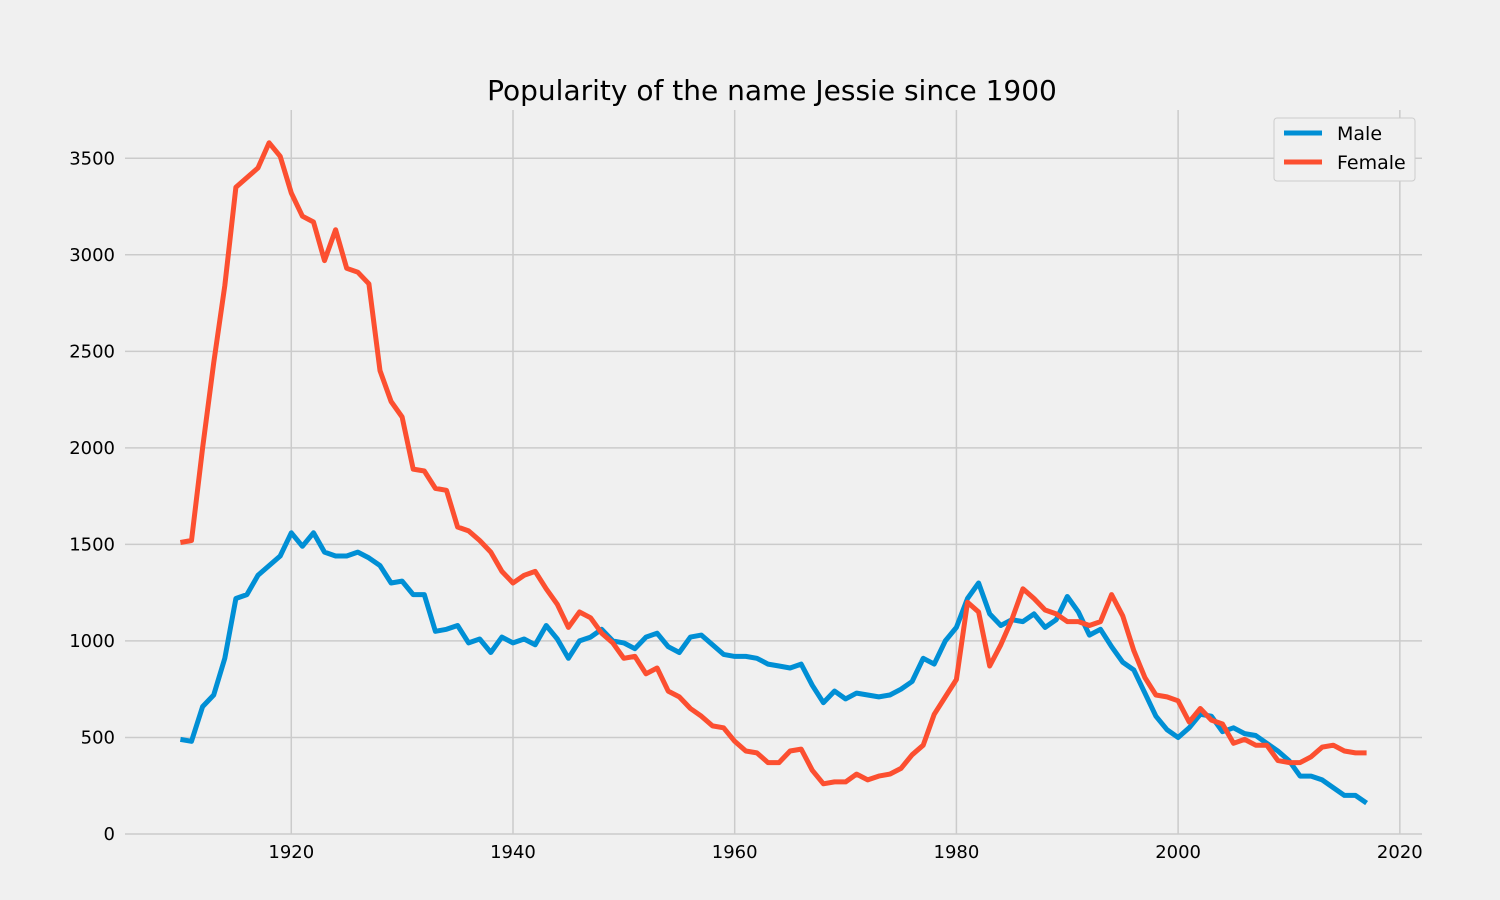  What do you see at coordinates (1178, 852) in the screenshot?
I see `x-tick-label: 2000` at bounding box center [1178, 852].